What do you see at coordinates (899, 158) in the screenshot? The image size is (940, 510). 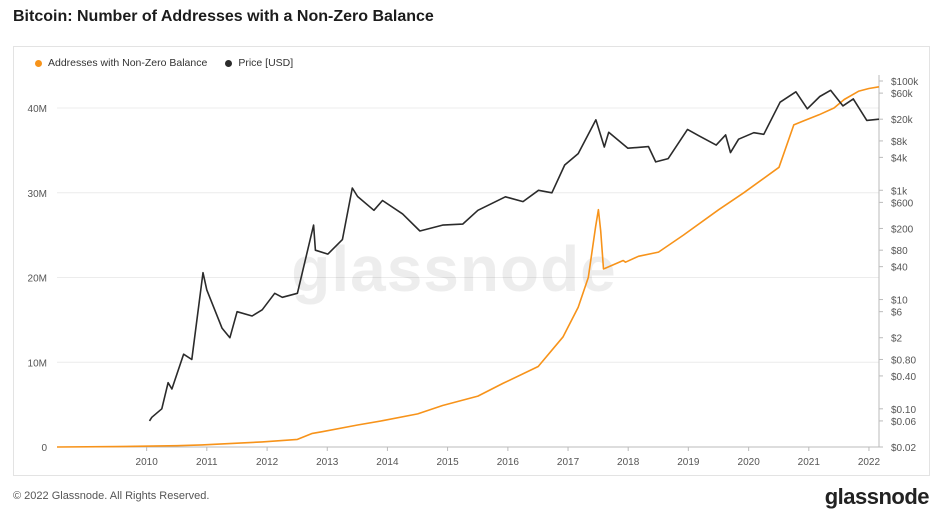 I see `y-right-tick-label: $4k` at bounding box center [899, 158].